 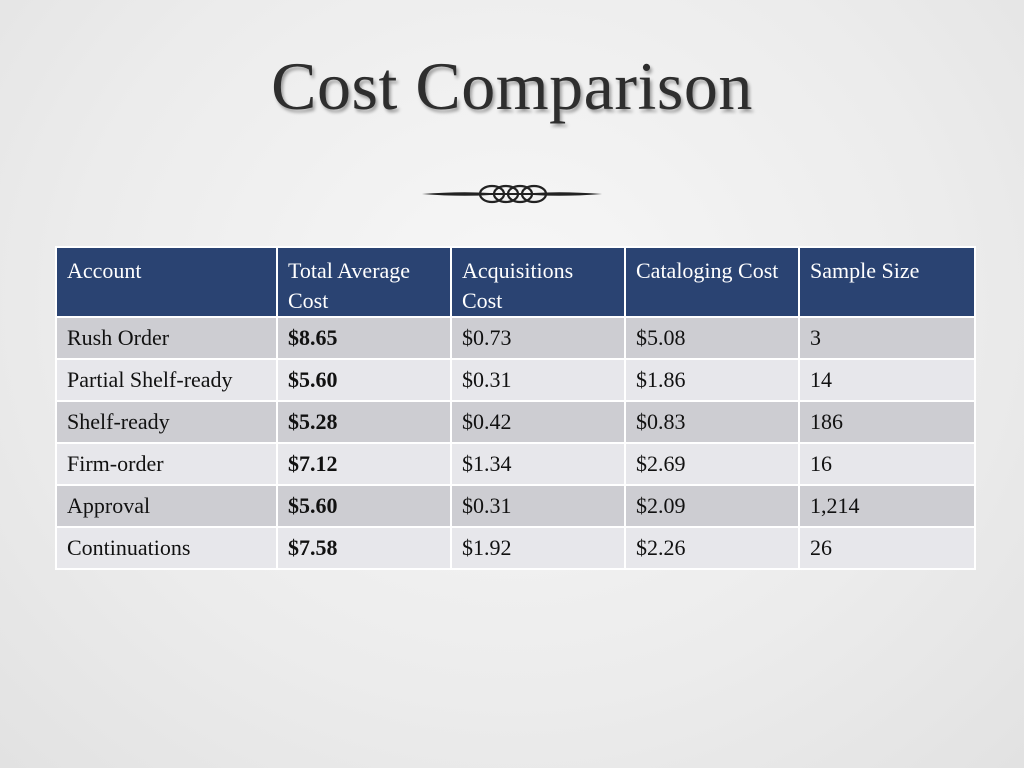 I want to click on header-total-average-cost: Total Average Cost, so click(x=364, y=282).